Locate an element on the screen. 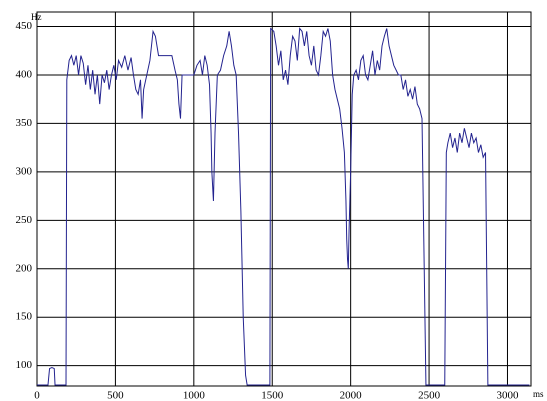 Image resolution: width=547 pixels, height=401 pixels. x-axis-label: ms is located at coordinates (538, 394).